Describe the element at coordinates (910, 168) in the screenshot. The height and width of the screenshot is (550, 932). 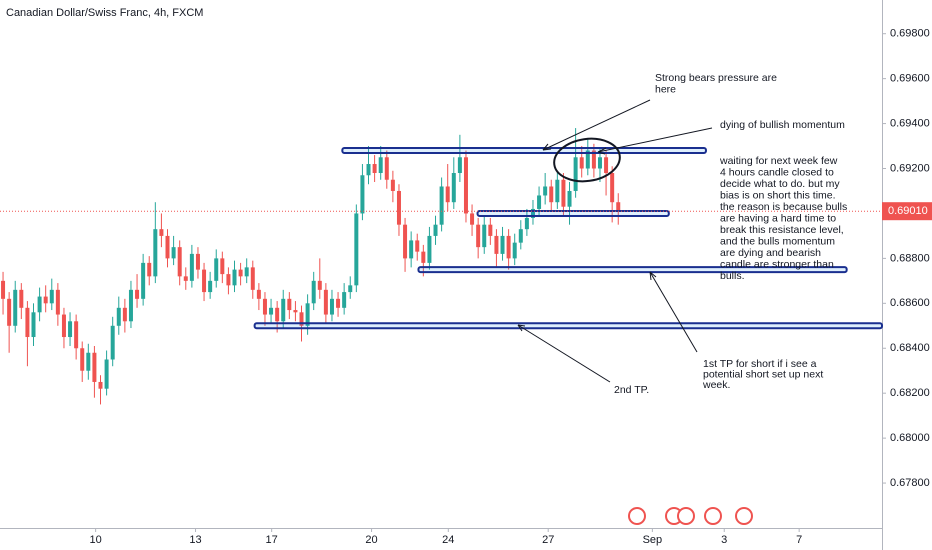
I see `y-tick-label: 0.69200` at that location.